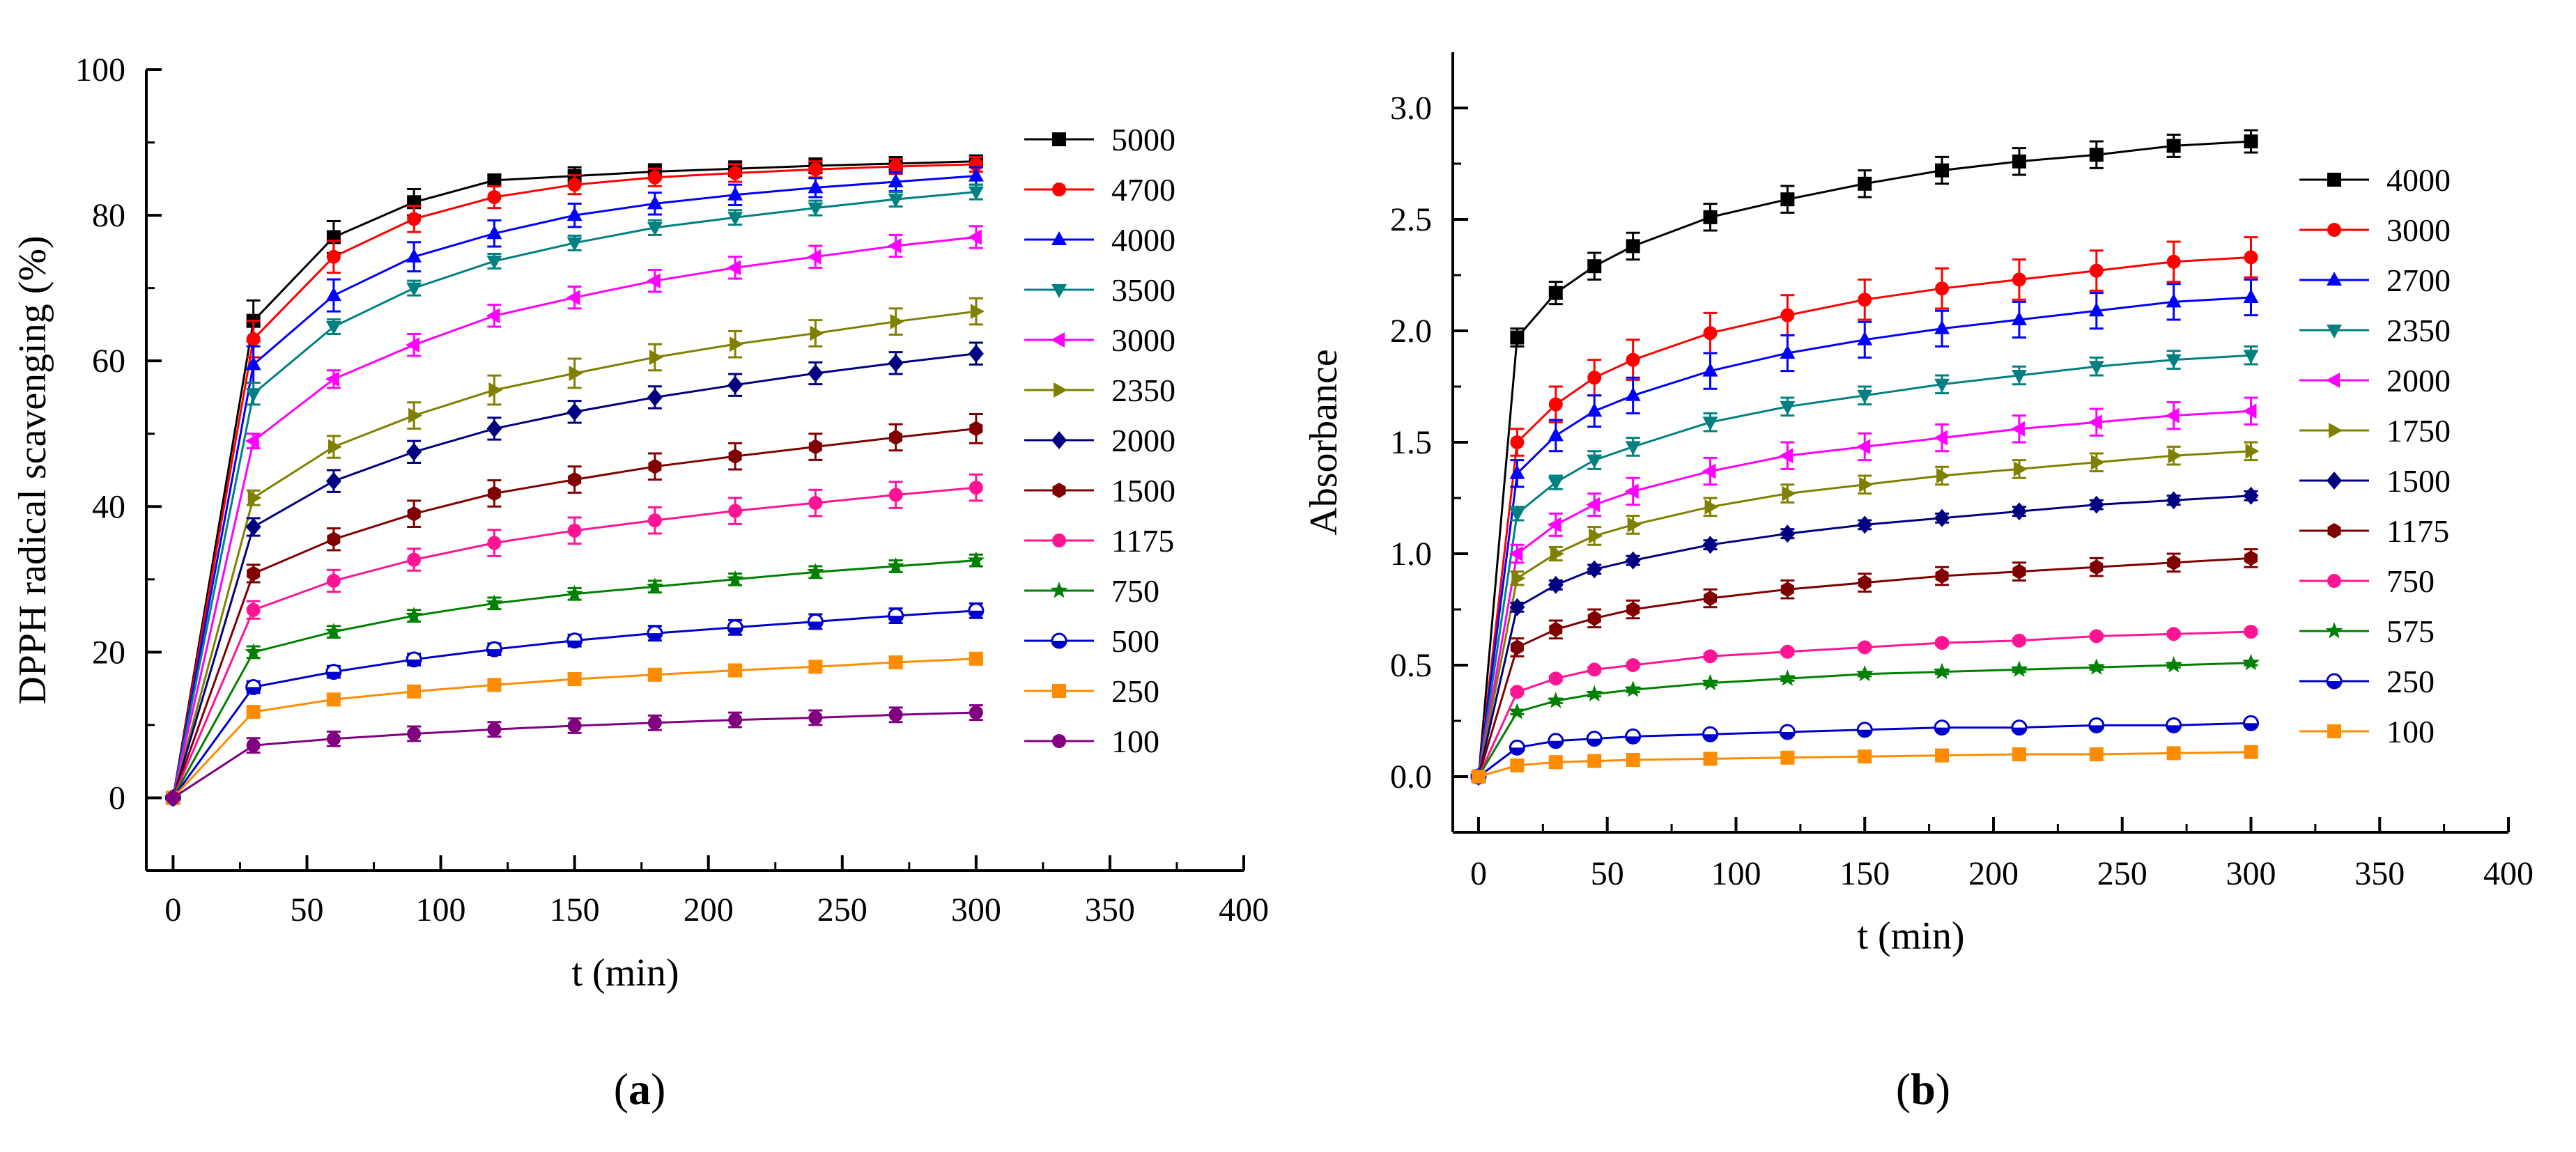  Describe the element at coordinates (172, 910) in the screenshot. I see `x-tick-label: 0` at that location.